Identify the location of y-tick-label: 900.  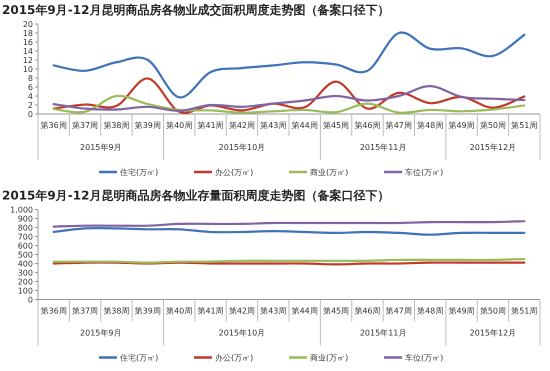
(25, 219).